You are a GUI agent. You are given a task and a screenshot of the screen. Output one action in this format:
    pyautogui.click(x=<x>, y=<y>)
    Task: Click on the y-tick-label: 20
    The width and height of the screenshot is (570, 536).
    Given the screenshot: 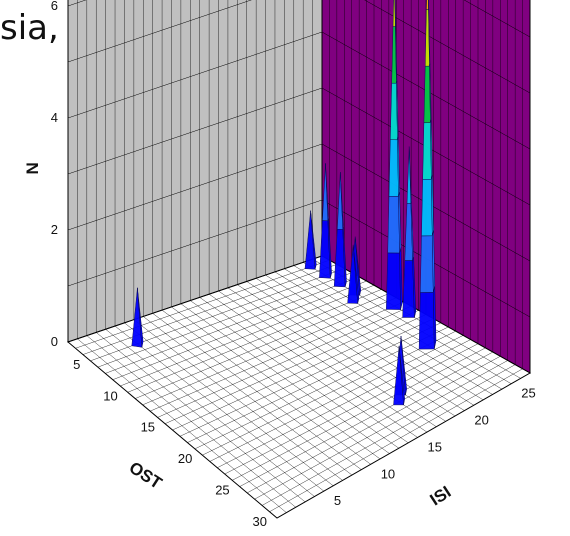 What is the action you would take?
    pyautogui.click(x=185, y=458)
    